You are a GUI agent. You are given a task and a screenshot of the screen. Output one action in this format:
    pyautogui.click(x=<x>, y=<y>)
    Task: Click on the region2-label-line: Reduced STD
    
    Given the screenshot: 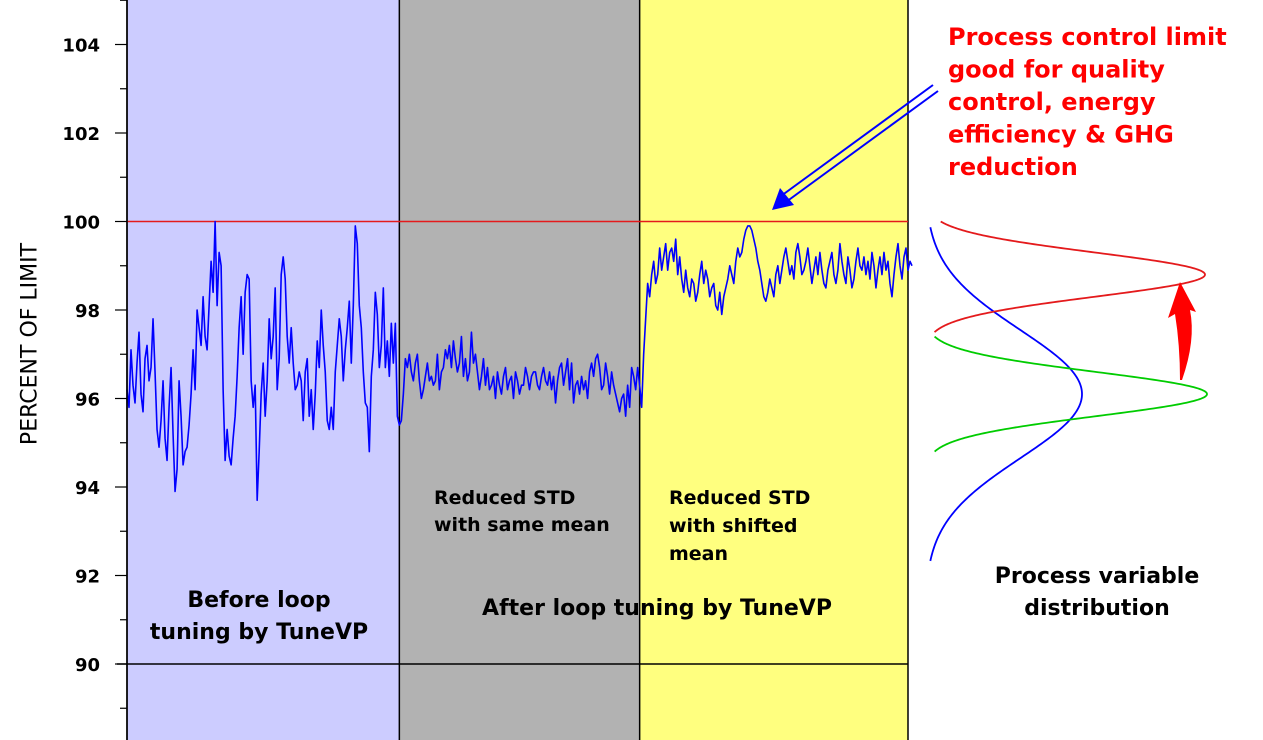 What is the action you would take?
    pyautogui.click(x=504, y=498)
    